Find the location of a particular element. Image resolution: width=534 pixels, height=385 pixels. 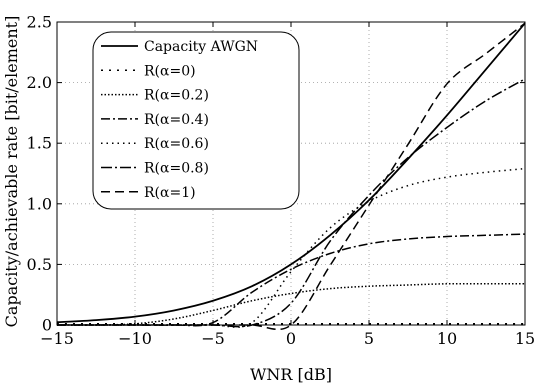

legend-label-0: Capacity AWGN is located at coordinates (201, 47).